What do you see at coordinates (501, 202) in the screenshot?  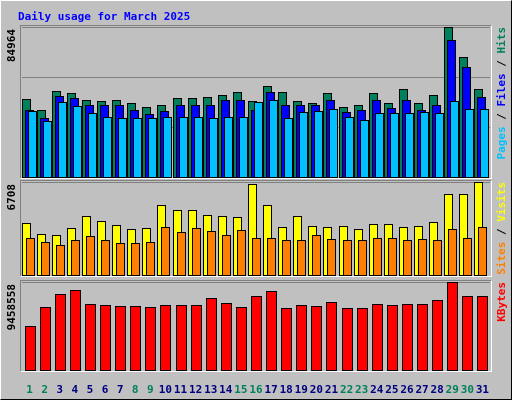 I see `legend-entry: Visits` at bounding box center [501, 202].